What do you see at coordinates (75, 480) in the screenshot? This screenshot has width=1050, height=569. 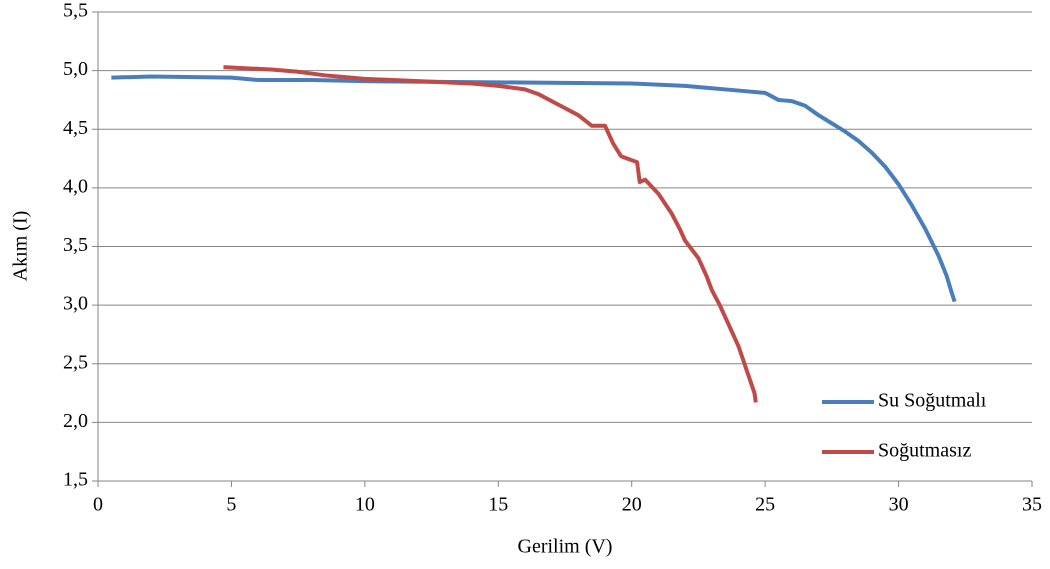 I see `y-tick-label: 1,5` at bounding box center [75, 480].